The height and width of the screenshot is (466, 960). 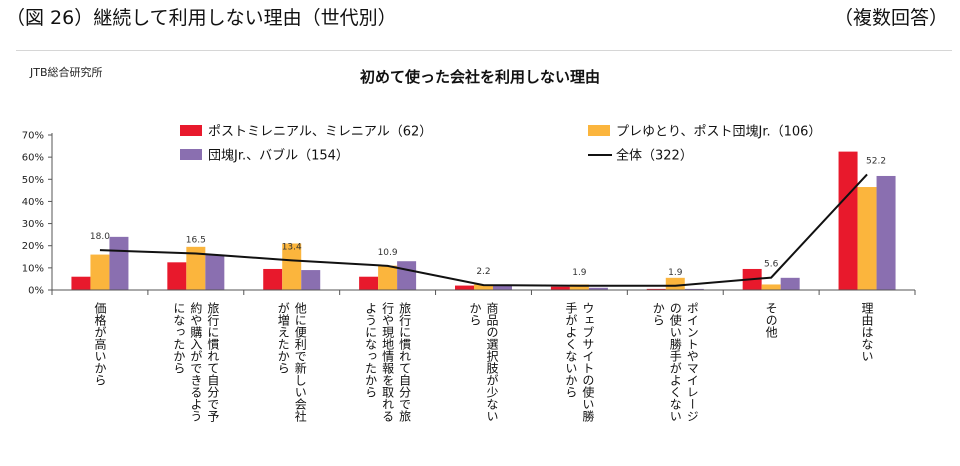 What do you see at coordinates (33, 158) in the screenshot?
I see `y-tick-label: 60%` at bounding box center [33, 158].